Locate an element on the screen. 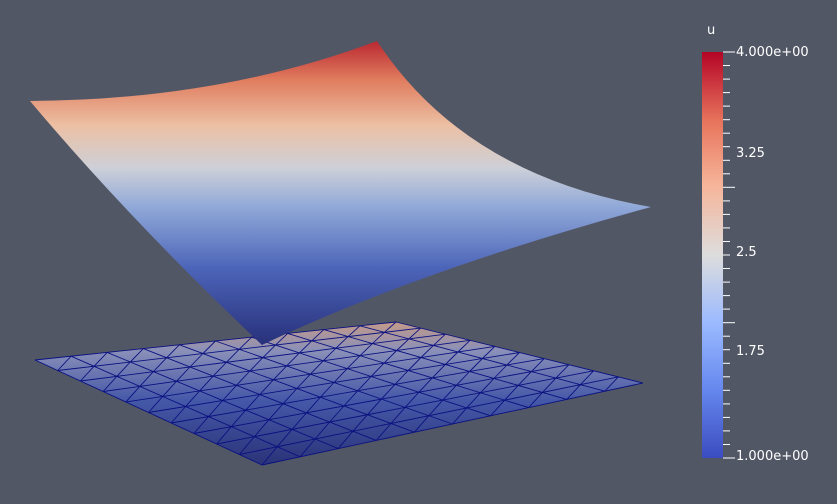 The width and height of the screenshot is (837, 504). tick-label-1-75: 1.75 is located at coordinates (750, 352).